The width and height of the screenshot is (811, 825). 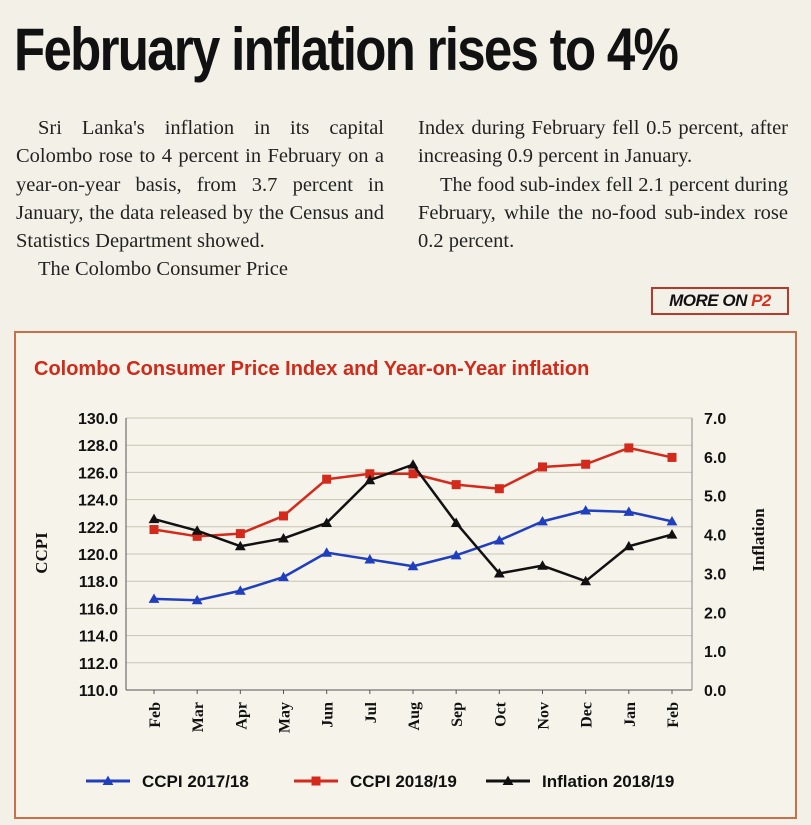 I want to click on y-tick-label: 122.0, so click(x=98, y=528).